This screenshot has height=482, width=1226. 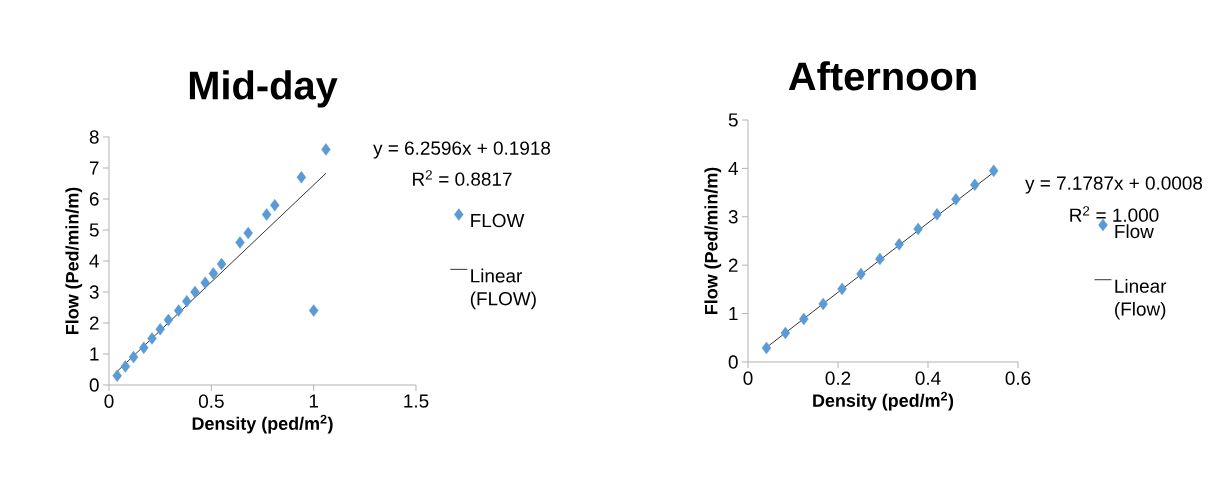 I want to click on x-tick-label: 1.5, so click(x=416, y=401).